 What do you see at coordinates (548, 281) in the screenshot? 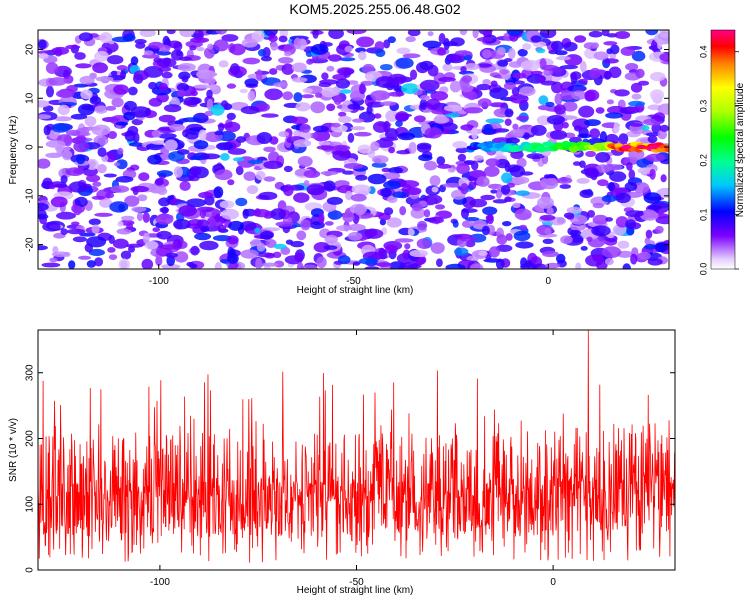
I see `x-tick-label: 0` at bounding box center [548, 281].